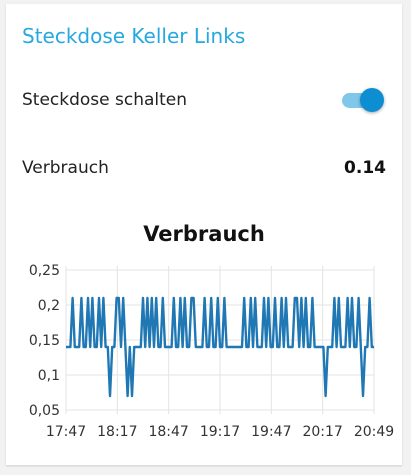 The image size is (411, 475). I want to click on usage-label: Verbrauch, so click(65, 168).